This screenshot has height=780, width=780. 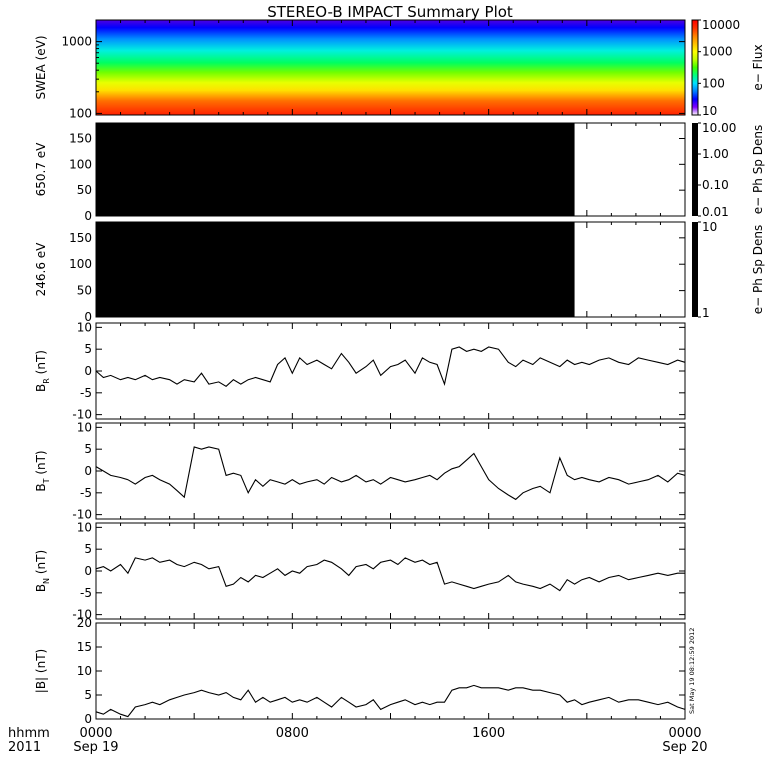 What do you see at coordinates (390, 473) in the screenshot?
I see `series-line-bt` at bounding box center [390, 473].